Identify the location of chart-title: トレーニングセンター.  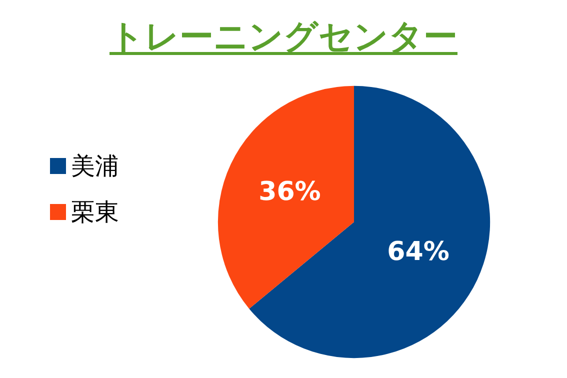
(283, 37).